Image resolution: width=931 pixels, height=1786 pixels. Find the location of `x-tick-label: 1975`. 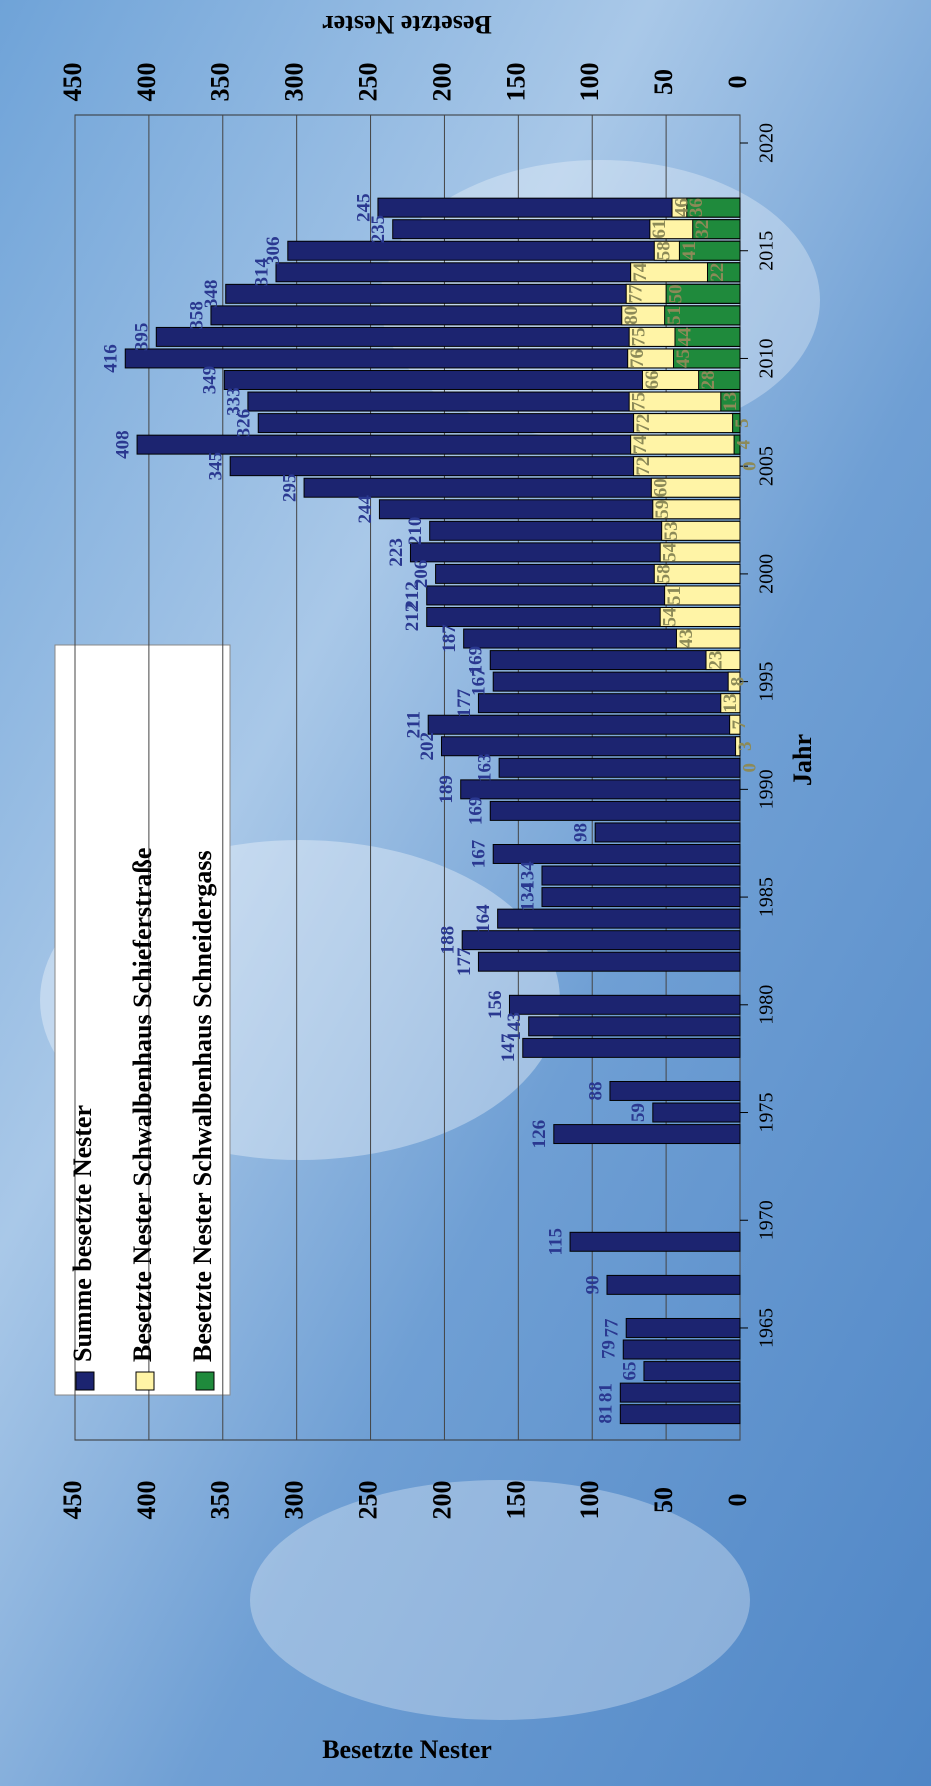

x-tick-label: 1975 is located at coordinates (767, 1113).